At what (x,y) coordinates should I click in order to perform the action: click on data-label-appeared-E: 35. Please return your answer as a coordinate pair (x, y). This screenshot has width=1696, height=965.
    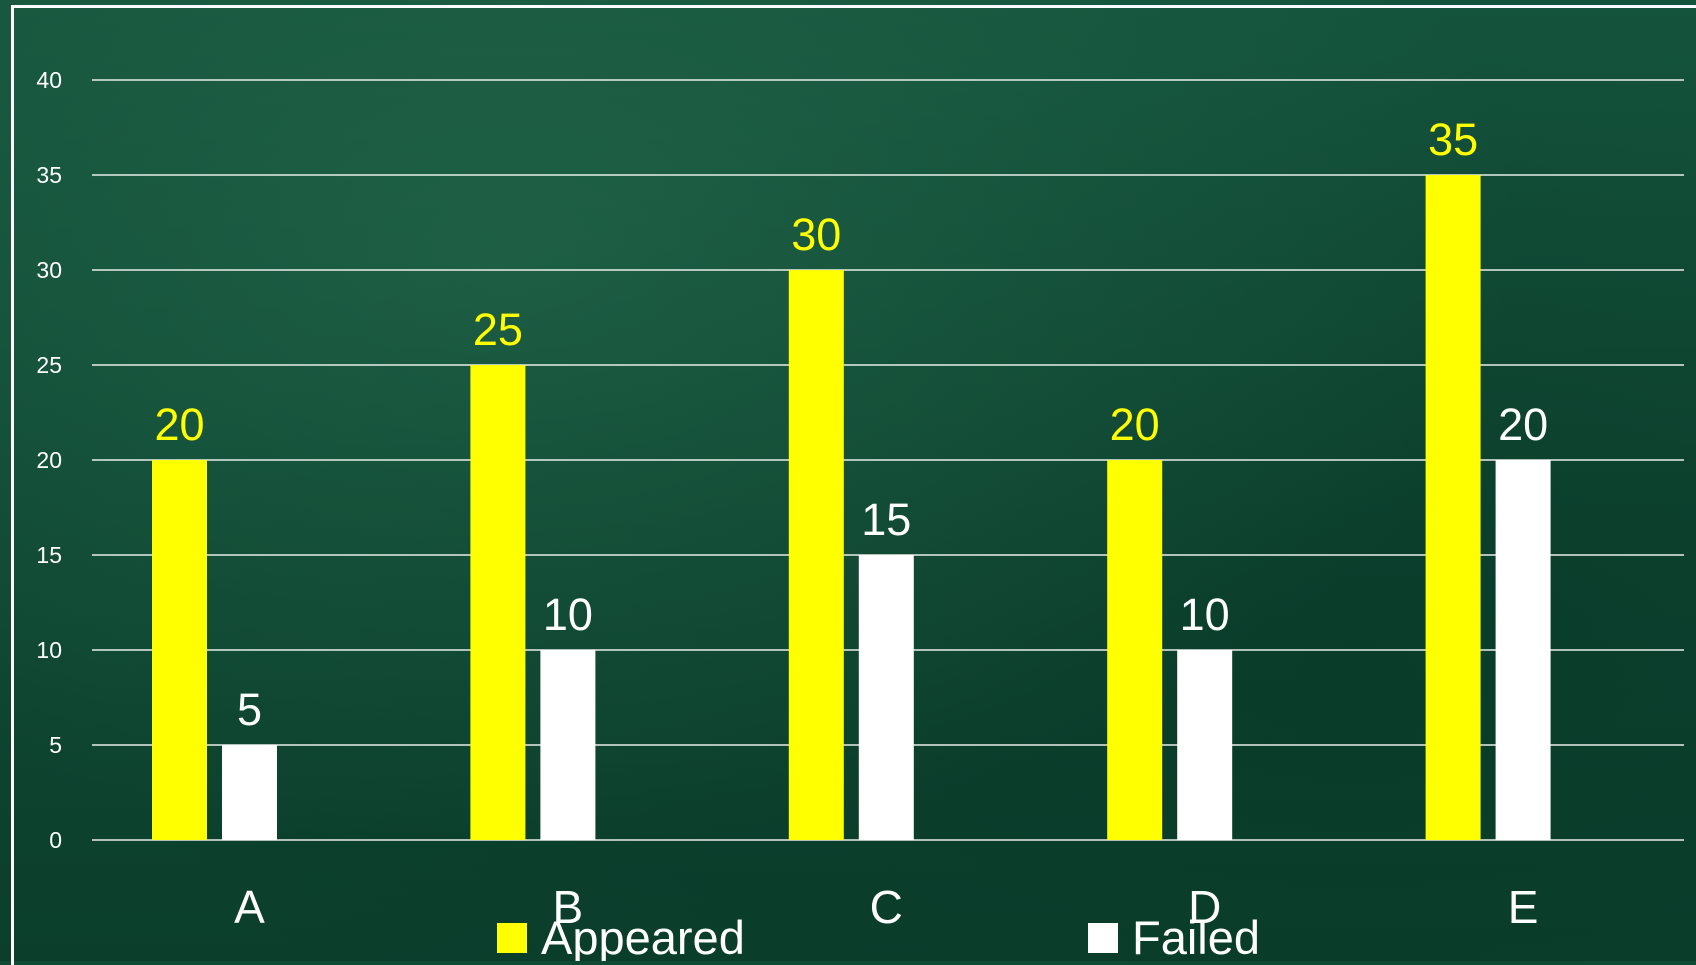
    Looking at the image, I should click on (1453, 139).